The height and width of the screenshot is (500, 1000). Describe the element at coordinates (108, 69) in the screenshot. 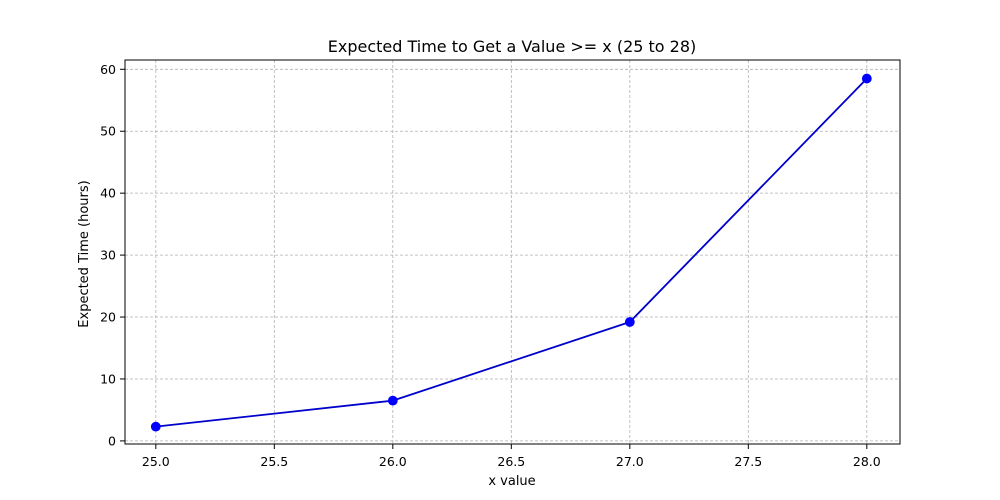

I see `y-tick-label: 60` at that location.